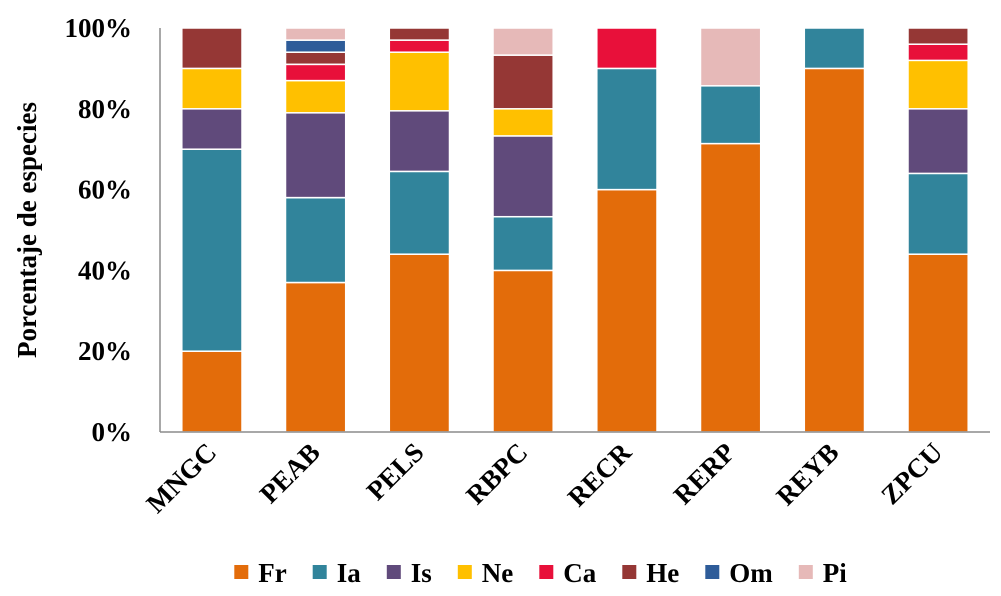  Describe the element at coordinates (938, 141) in the screenshot. I see `bar-segment-is-zpcu` at that location.